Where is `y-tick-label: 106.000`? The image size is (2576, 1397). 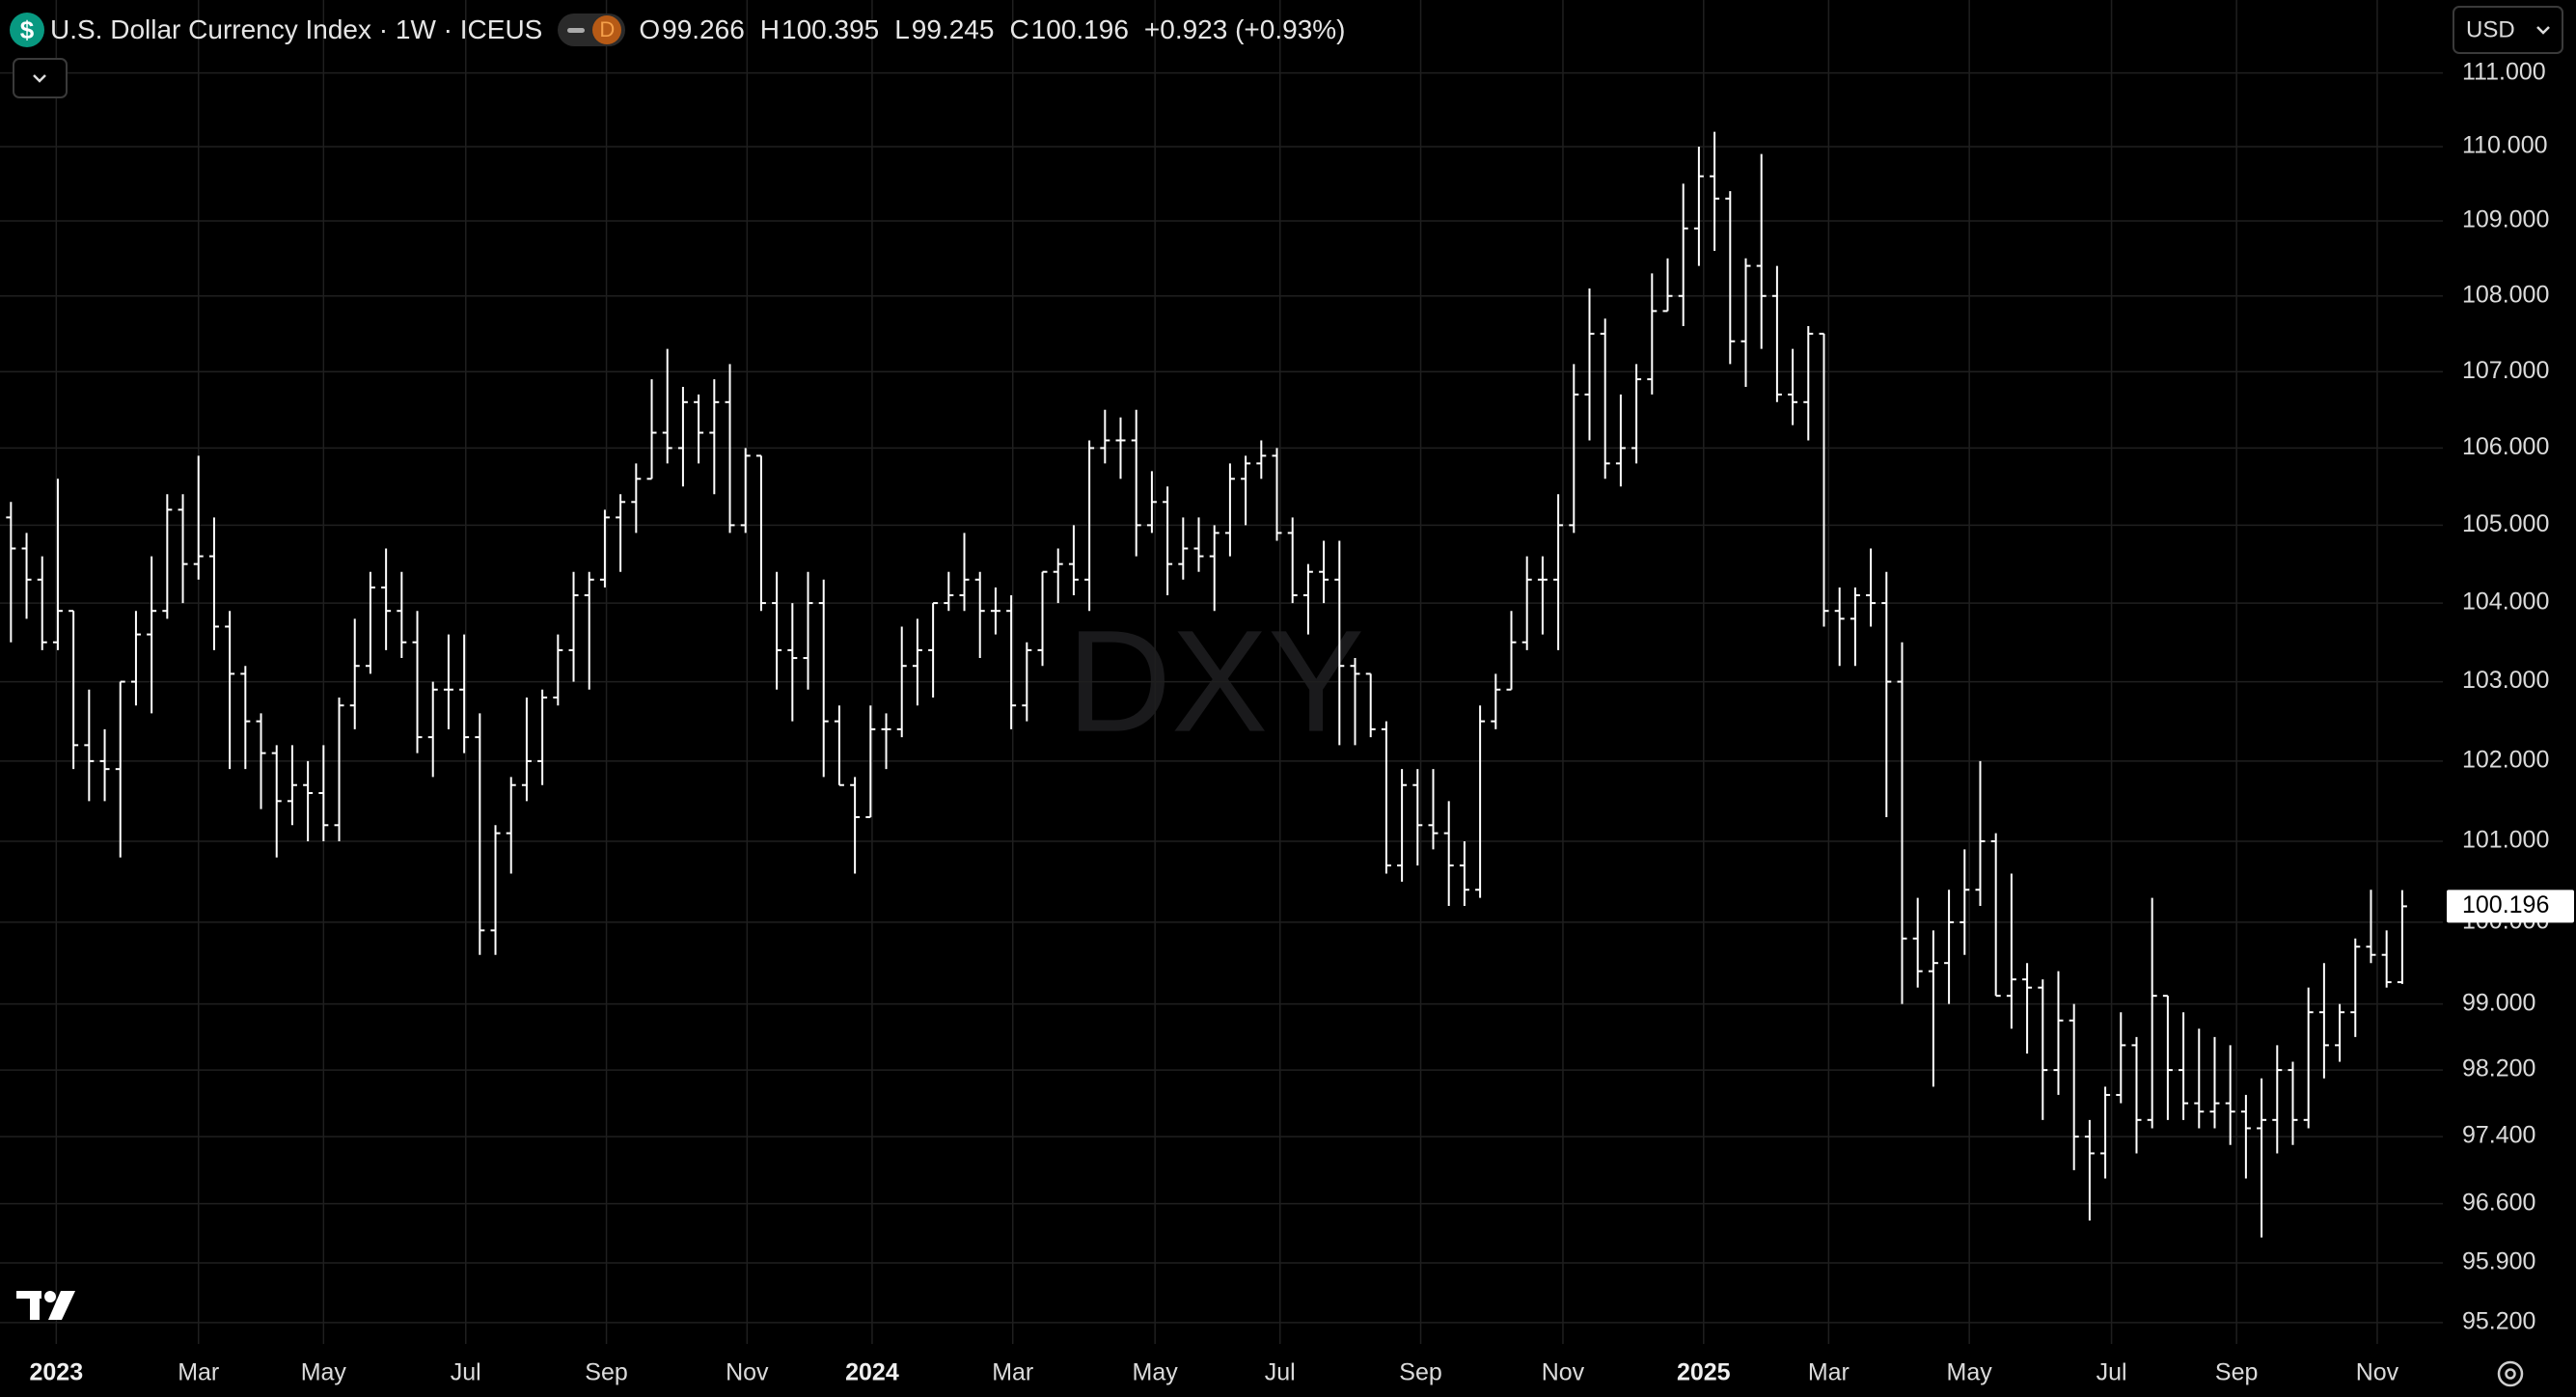
y-tick-label: 106.000 is located at coordinates (2506, 446).